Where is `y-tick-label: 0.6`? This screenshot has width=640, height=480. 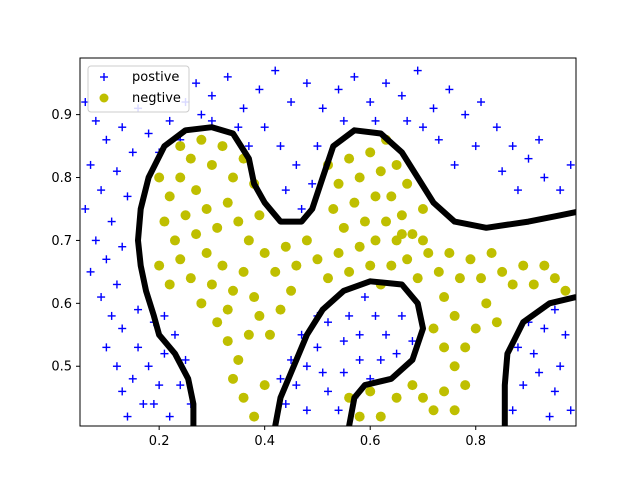 y-tick-label: 0.6 is located at coordinates (61, 304).